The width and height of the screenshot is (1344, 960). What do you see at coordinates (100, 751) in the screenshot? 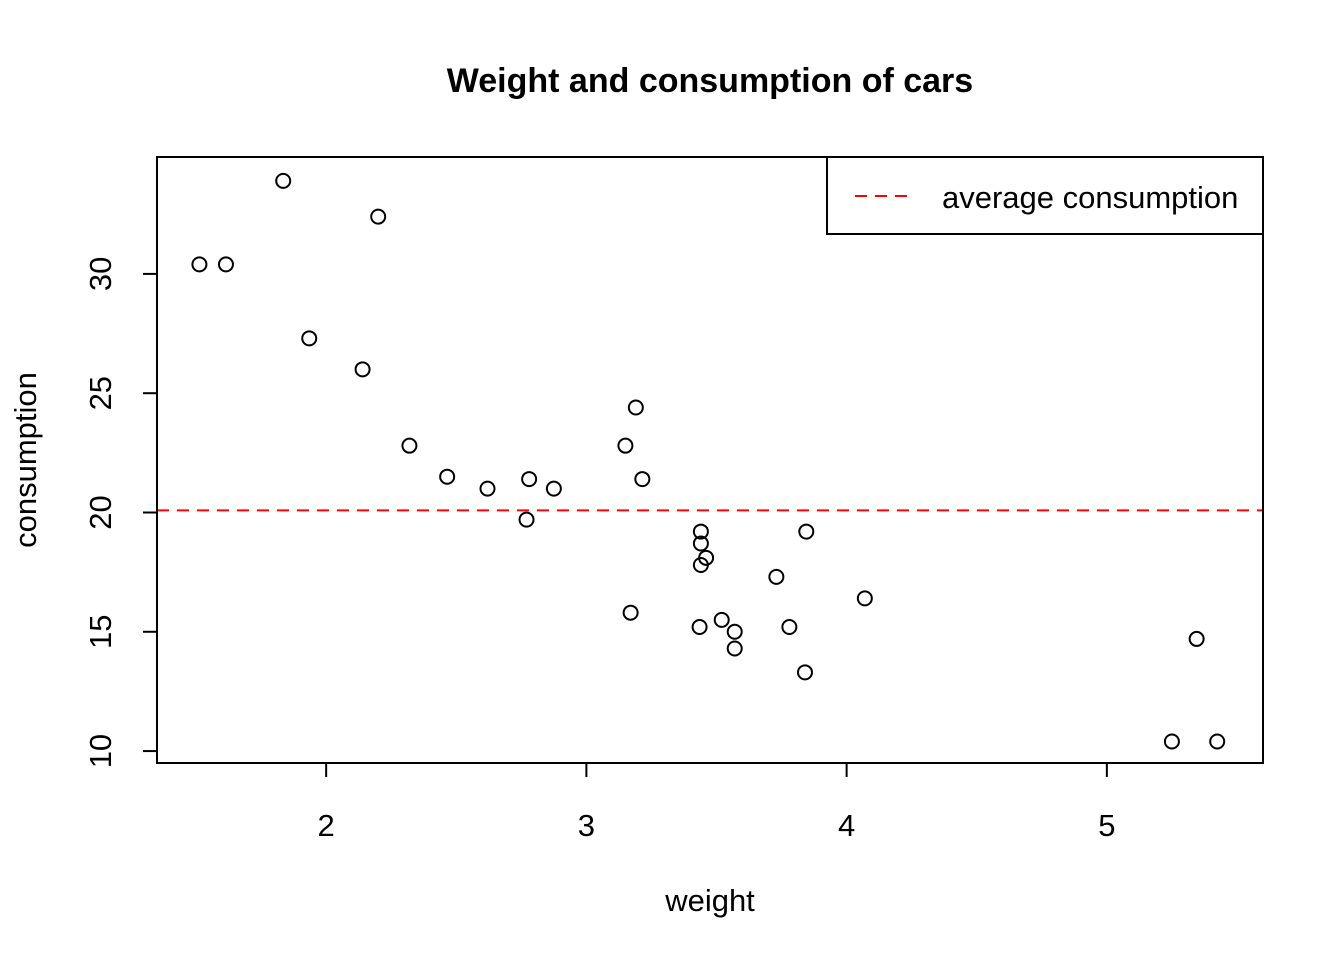
I see `y-tick-label: 10` at bounding box center [100, 751].